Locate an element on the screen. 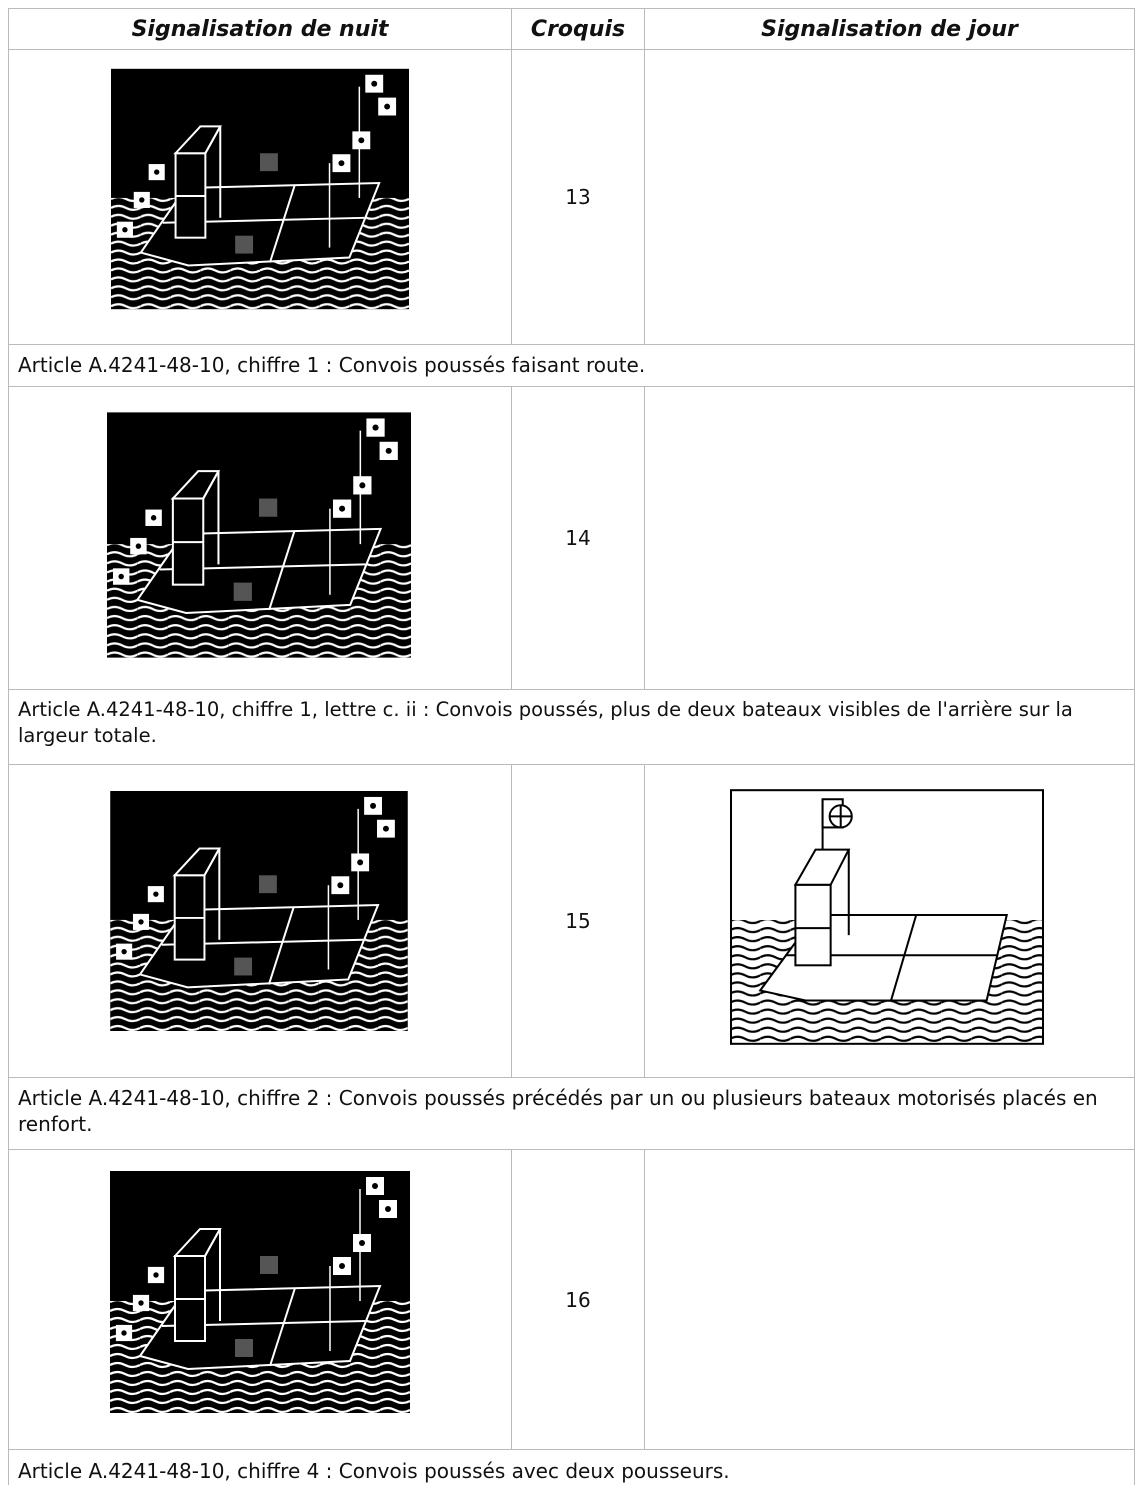 The image size is (1135, 1485). croquis-number: 13 is located at coordinates (578, 197).